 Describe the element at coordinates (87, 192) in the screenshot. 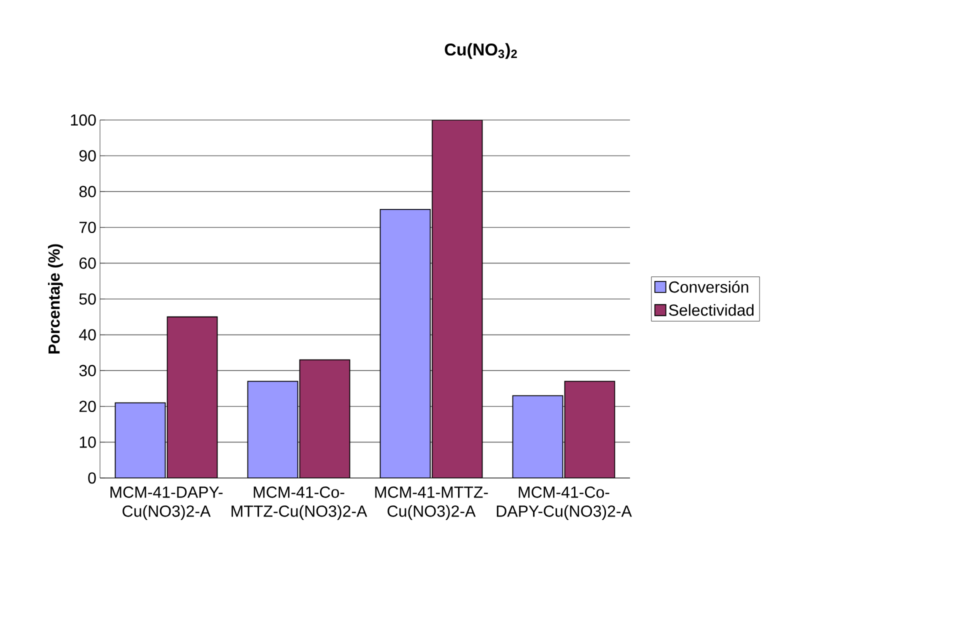

I see `y-tick-label: 80` at that location.